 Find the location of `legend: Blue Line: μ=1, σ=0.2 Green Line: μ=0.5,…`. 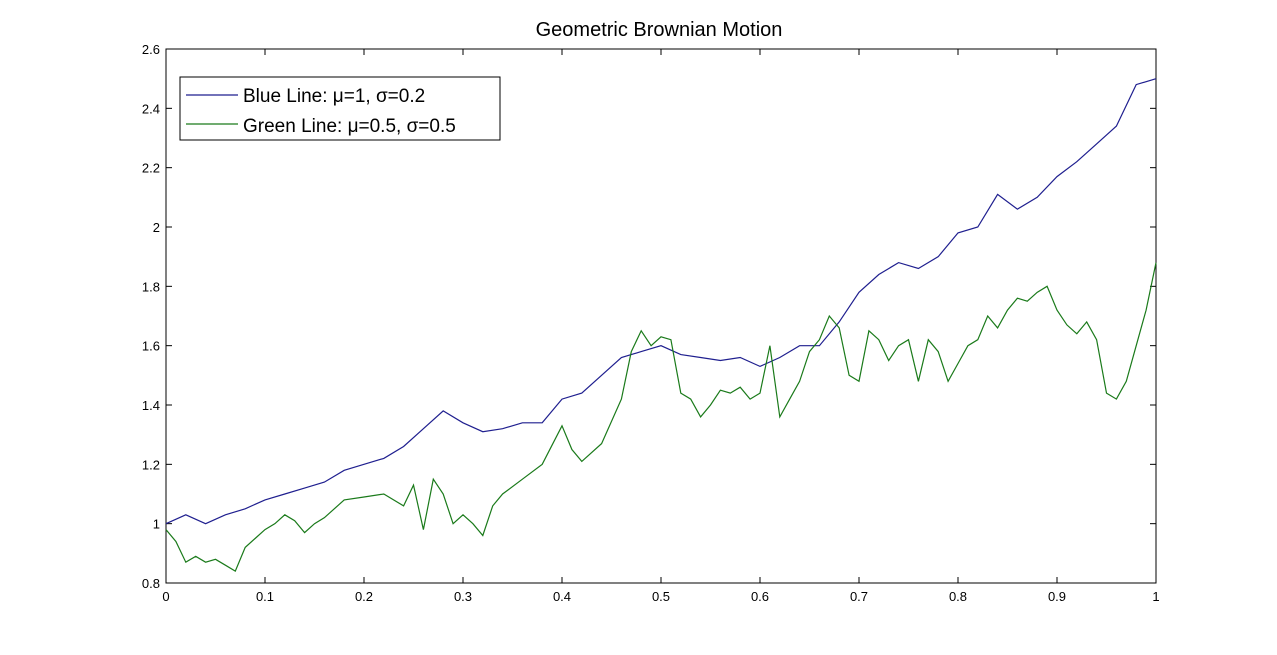

legend: Blue Line: μ=1, σ=0.2 Green Line: μ=0.5,… is located at coordinates (340, 108).